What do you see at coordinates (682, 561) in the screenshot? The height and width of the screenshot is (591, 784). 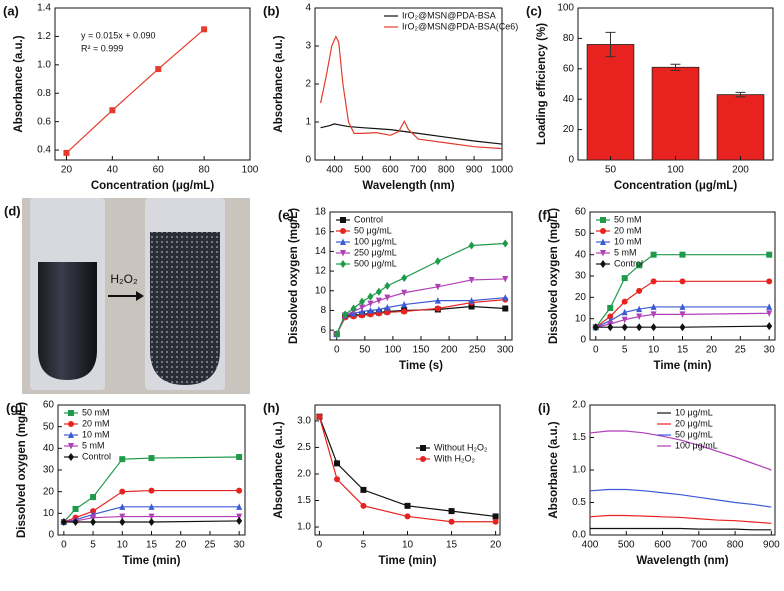 I see `x-axis-label: Wavelength (nm)` at bounding box center [682, 561].